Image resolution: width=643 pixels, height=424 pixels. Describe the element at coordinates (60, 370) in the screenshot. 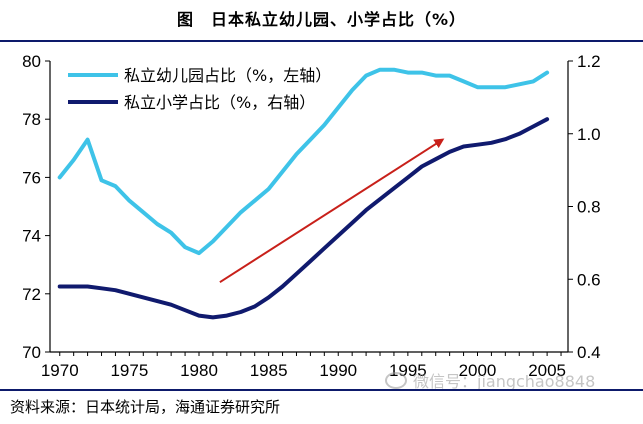

I see `x-tick-label: 1970` at that location.